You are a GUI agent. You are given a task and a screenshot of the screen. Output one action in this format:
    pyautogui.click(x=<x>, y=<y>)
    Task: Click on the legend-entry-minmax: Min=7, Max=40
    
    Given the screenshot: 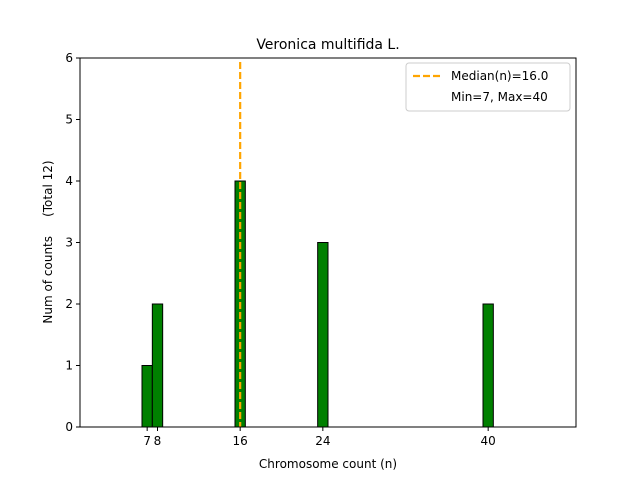 What is the action you would take?
    pyautogui.click(x=499, y=97)
    